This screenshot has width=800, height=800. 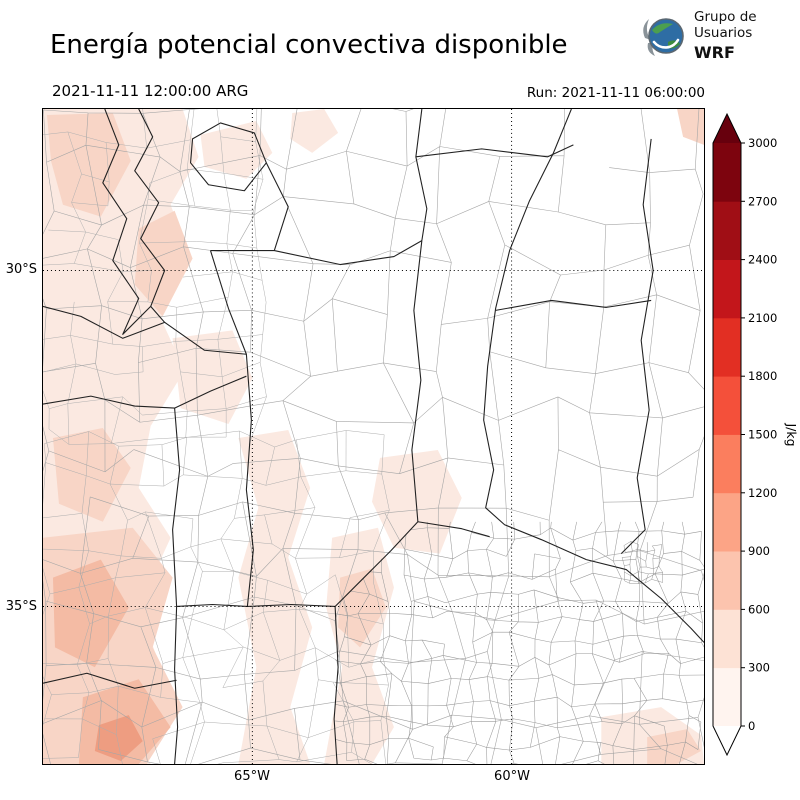 I want to click on wrf-logo-text: Grupo de Usuarios WRF, so click(x=725, y=36).